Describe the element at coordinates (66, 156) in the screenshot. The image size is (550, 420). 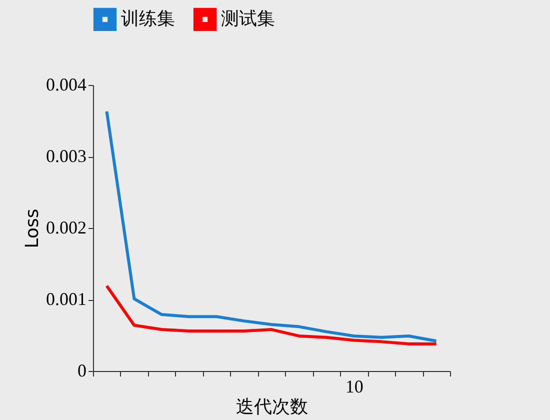
I see `y-tick-label: 0.003` at that location.